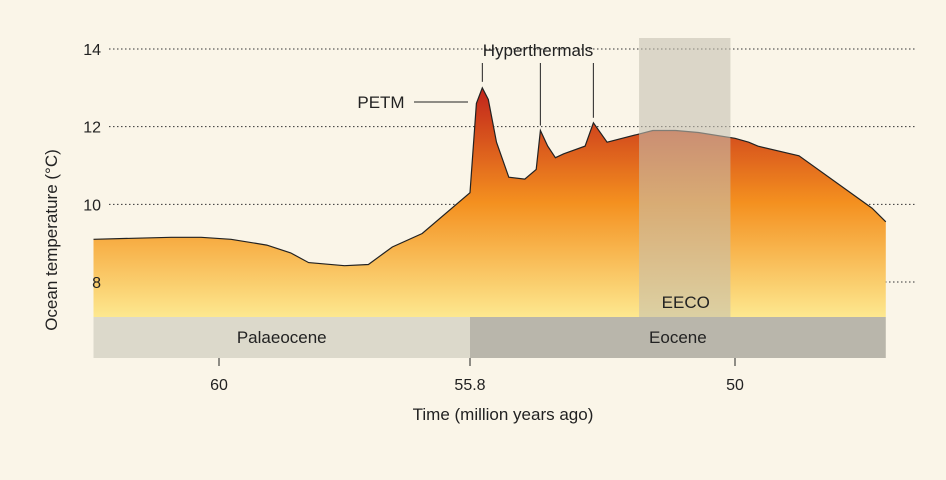 The width and height of the screenshot is (946, 480). I want to click on x-axis-title: Time (million years ago), so click(503, 414).